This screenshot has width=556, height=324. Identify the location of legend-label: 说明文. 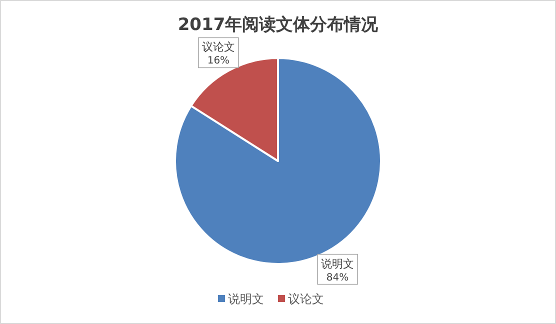
(246, 299).